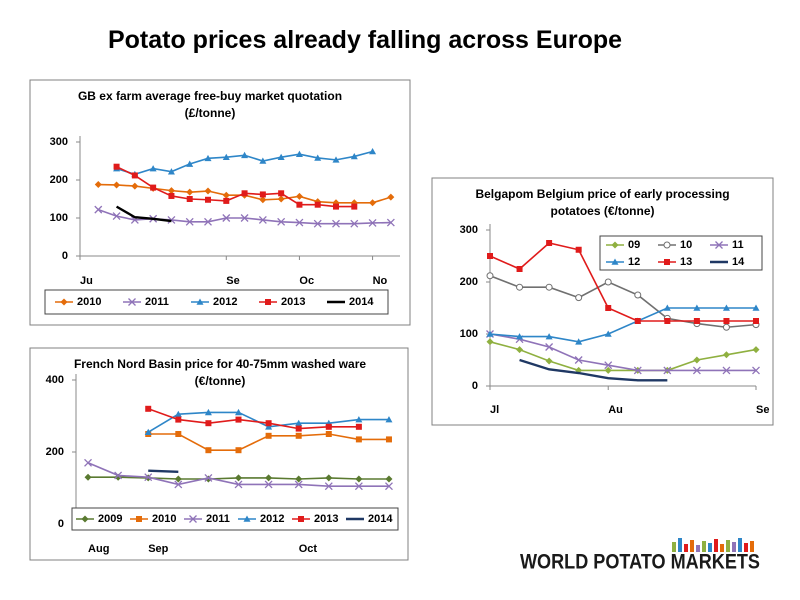 The width and height of the screenshot is (800, 600). Describe the element at coordinates (86, 281) in the screenshot. I see `x-tick-label: Ju` at that location.